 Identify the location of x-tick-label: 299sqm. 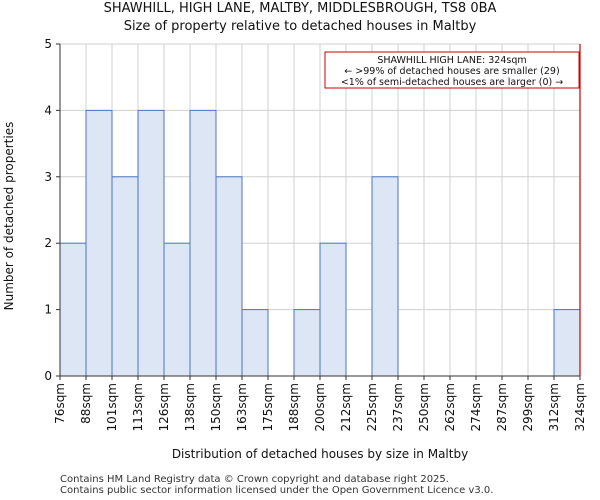
(528, 407).